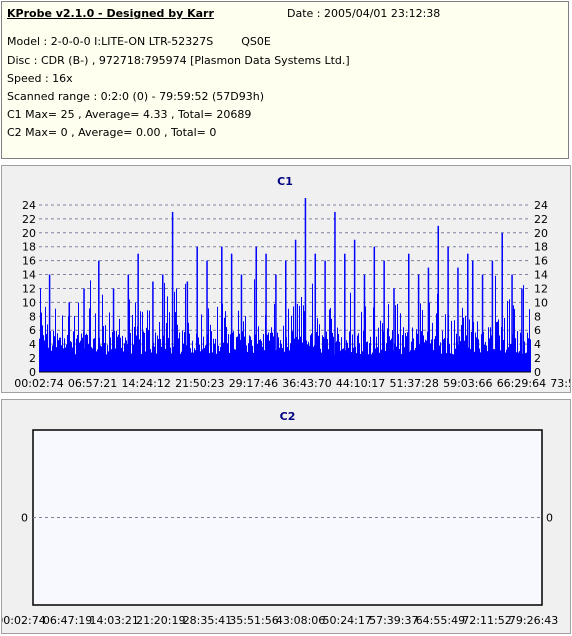 This screenshot has height=636, width=572. Describe the element at coordinates (207, 620) in the screenshot. I see `x-tick-label: 28:35:41` at that location.